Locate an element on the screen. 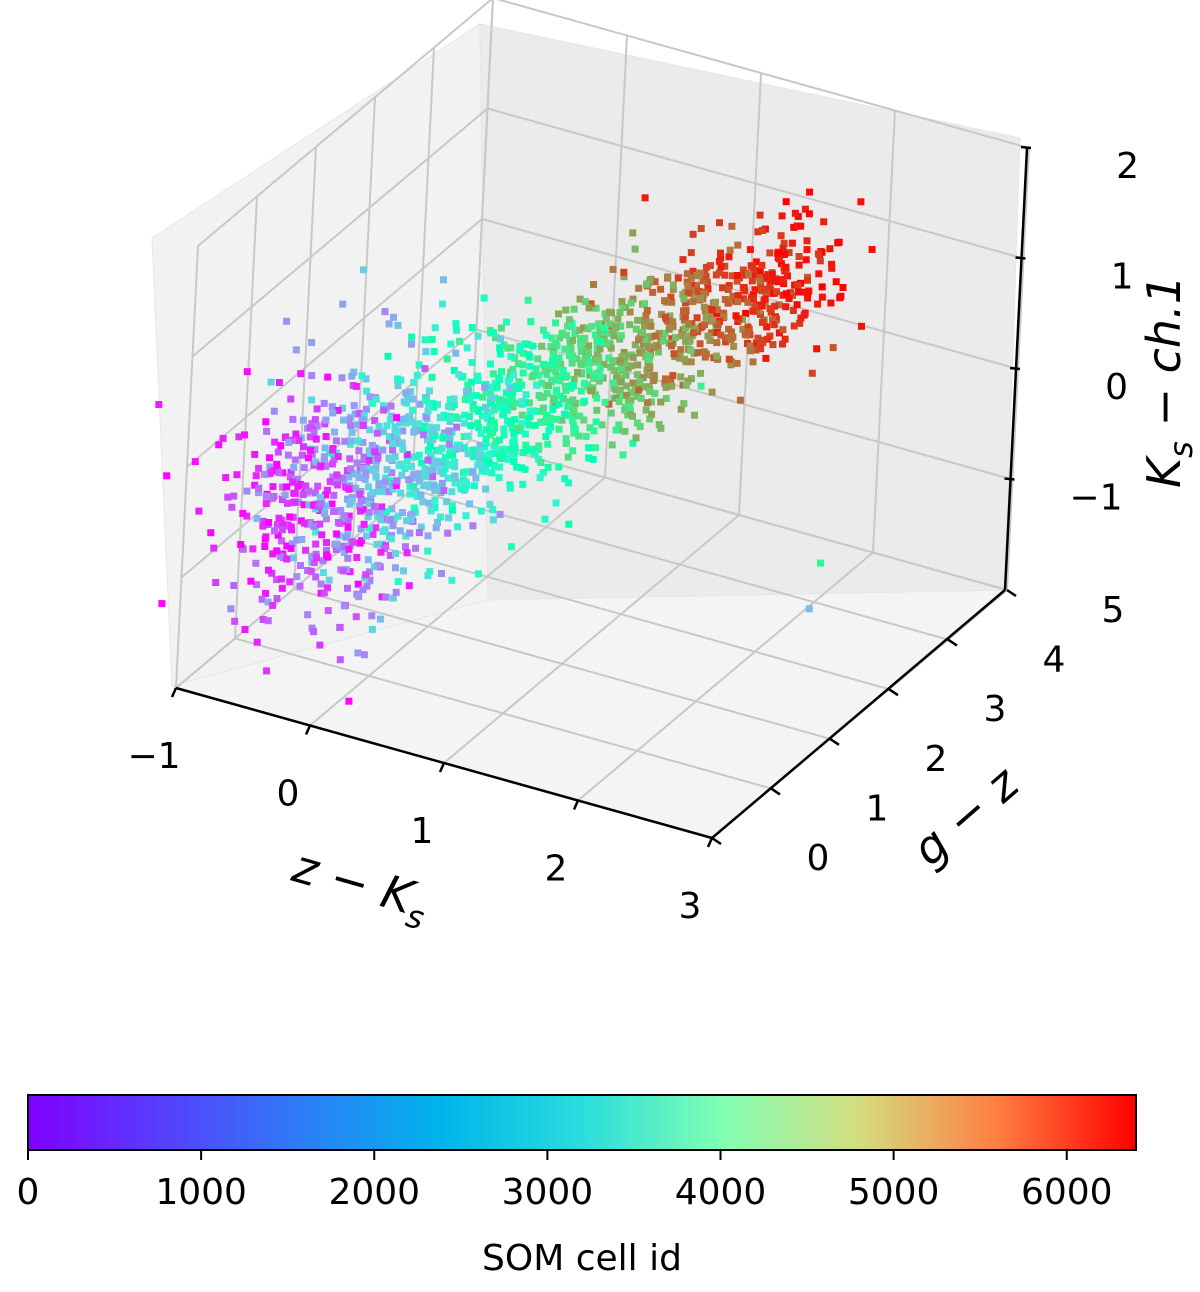 Image resolution: width=1200 pixels, height=1292 pixels. y-tick is located at coordinates (893, 692).